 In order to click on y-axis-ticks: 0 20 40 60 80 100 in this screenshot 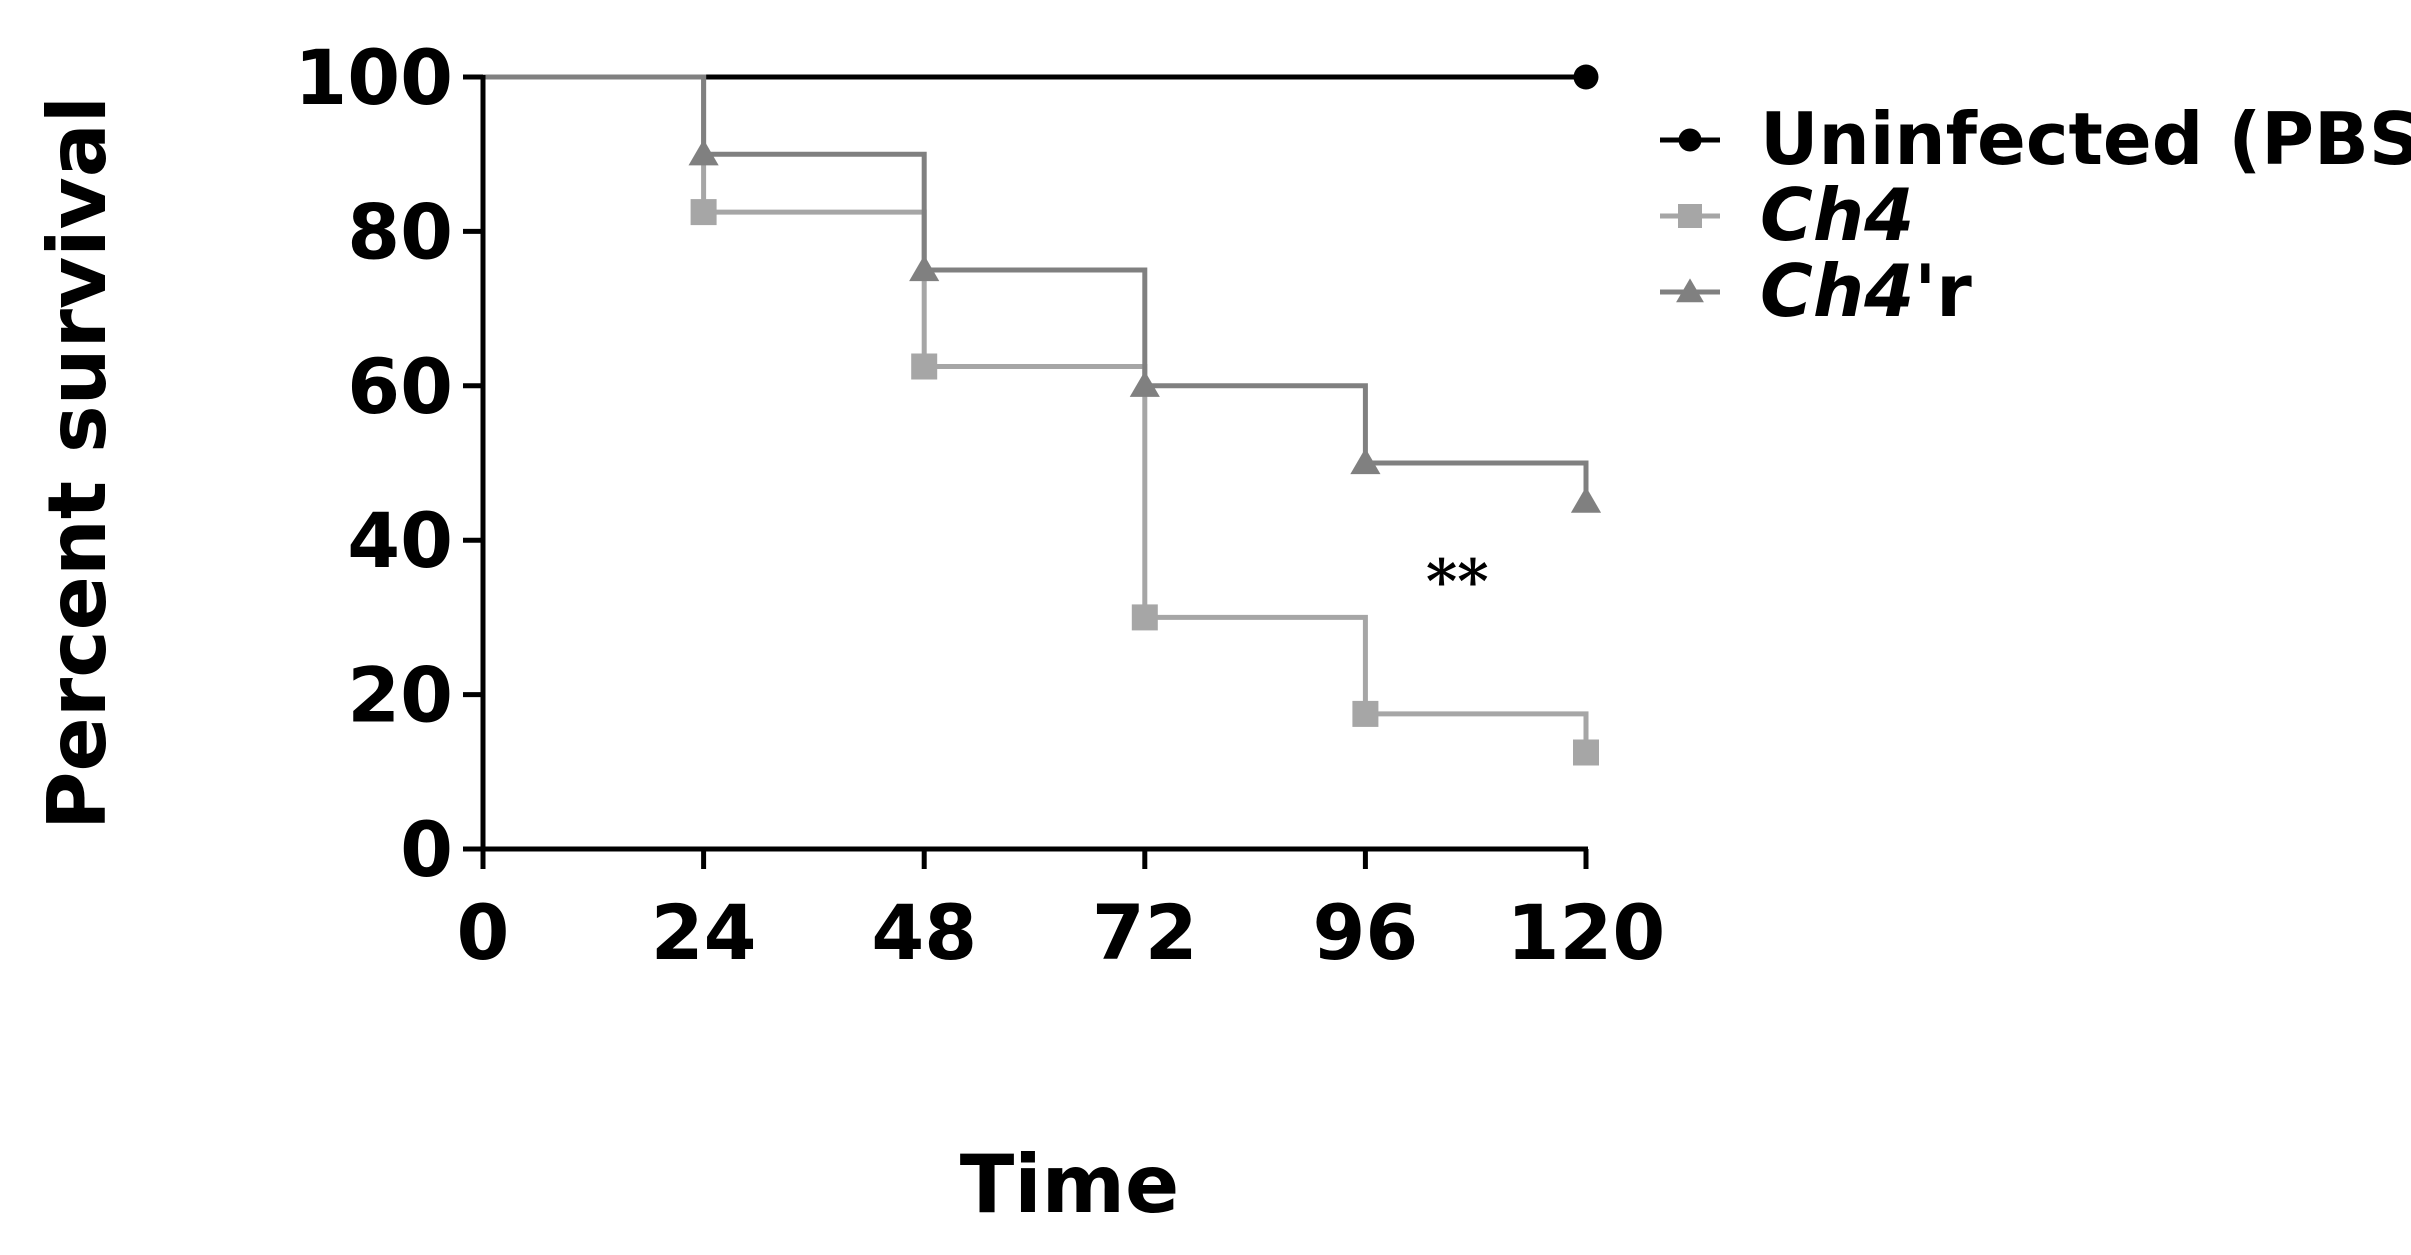, I will do `click(388, 463)`.